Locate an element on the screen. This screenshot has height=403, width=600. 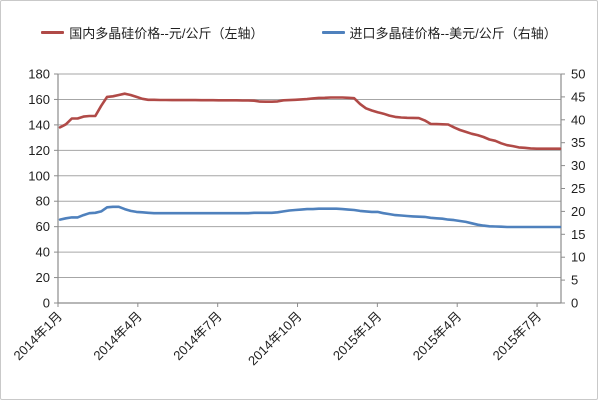
legend-item-domestic-price: 国内多晶硅价格--元/公斤（左轴） is located at coordinates (152, 32).